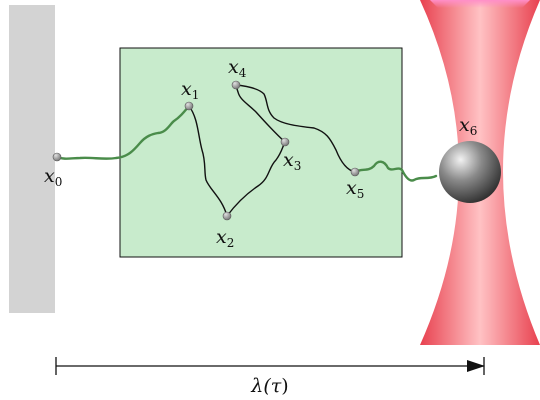  What do you see at coordinates (236, 85) in the screenshot?
I see `point-x4-marker` at bounding box center [236, 85].